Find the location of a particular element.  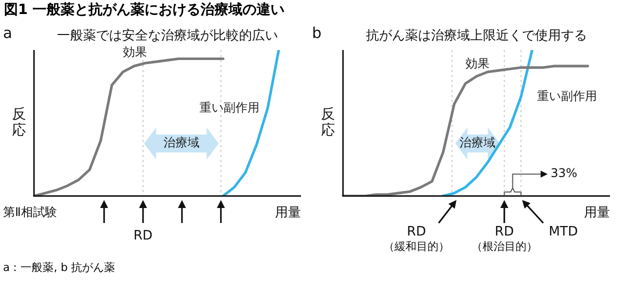

text: MTD is located at coordinates (563, 232).